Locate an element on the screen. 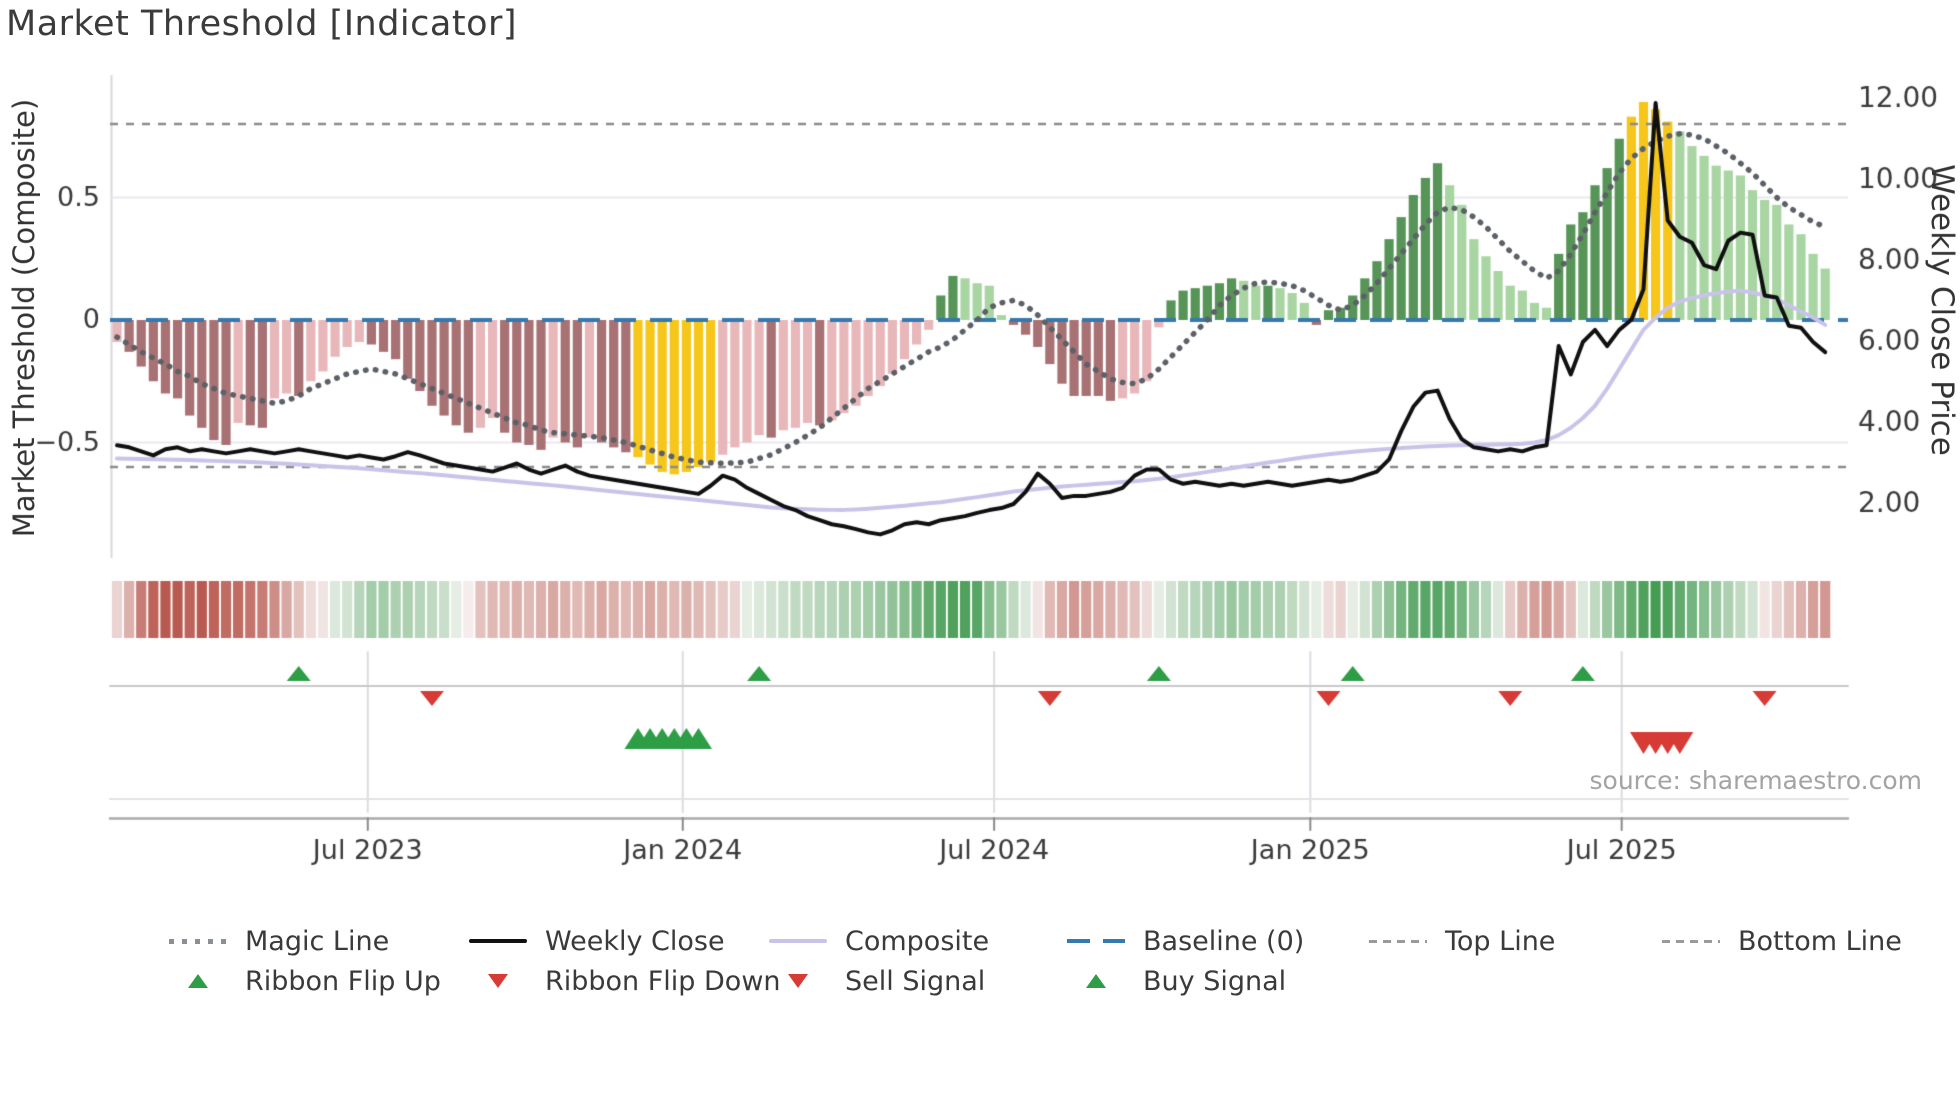 This screenshot has height=1102, width=1960. legend-label: Baseline (0) is located at coordinates (1224, 941).